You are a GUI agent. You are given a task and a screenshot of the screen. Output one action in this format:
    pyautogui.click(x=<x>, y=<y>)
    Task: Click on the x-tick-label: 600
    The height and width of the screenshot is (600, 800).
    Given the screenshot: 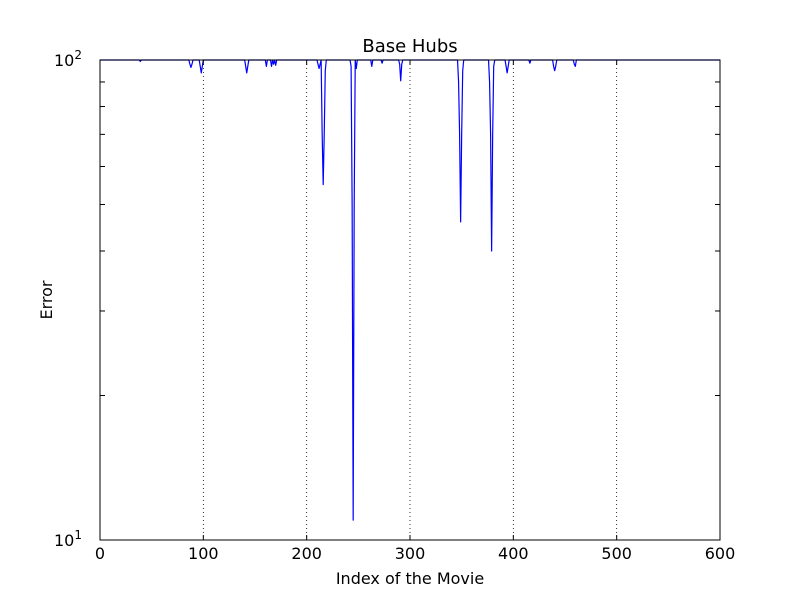 What is the action you would take?
    pyautogui.click(x=720, y=553)
    